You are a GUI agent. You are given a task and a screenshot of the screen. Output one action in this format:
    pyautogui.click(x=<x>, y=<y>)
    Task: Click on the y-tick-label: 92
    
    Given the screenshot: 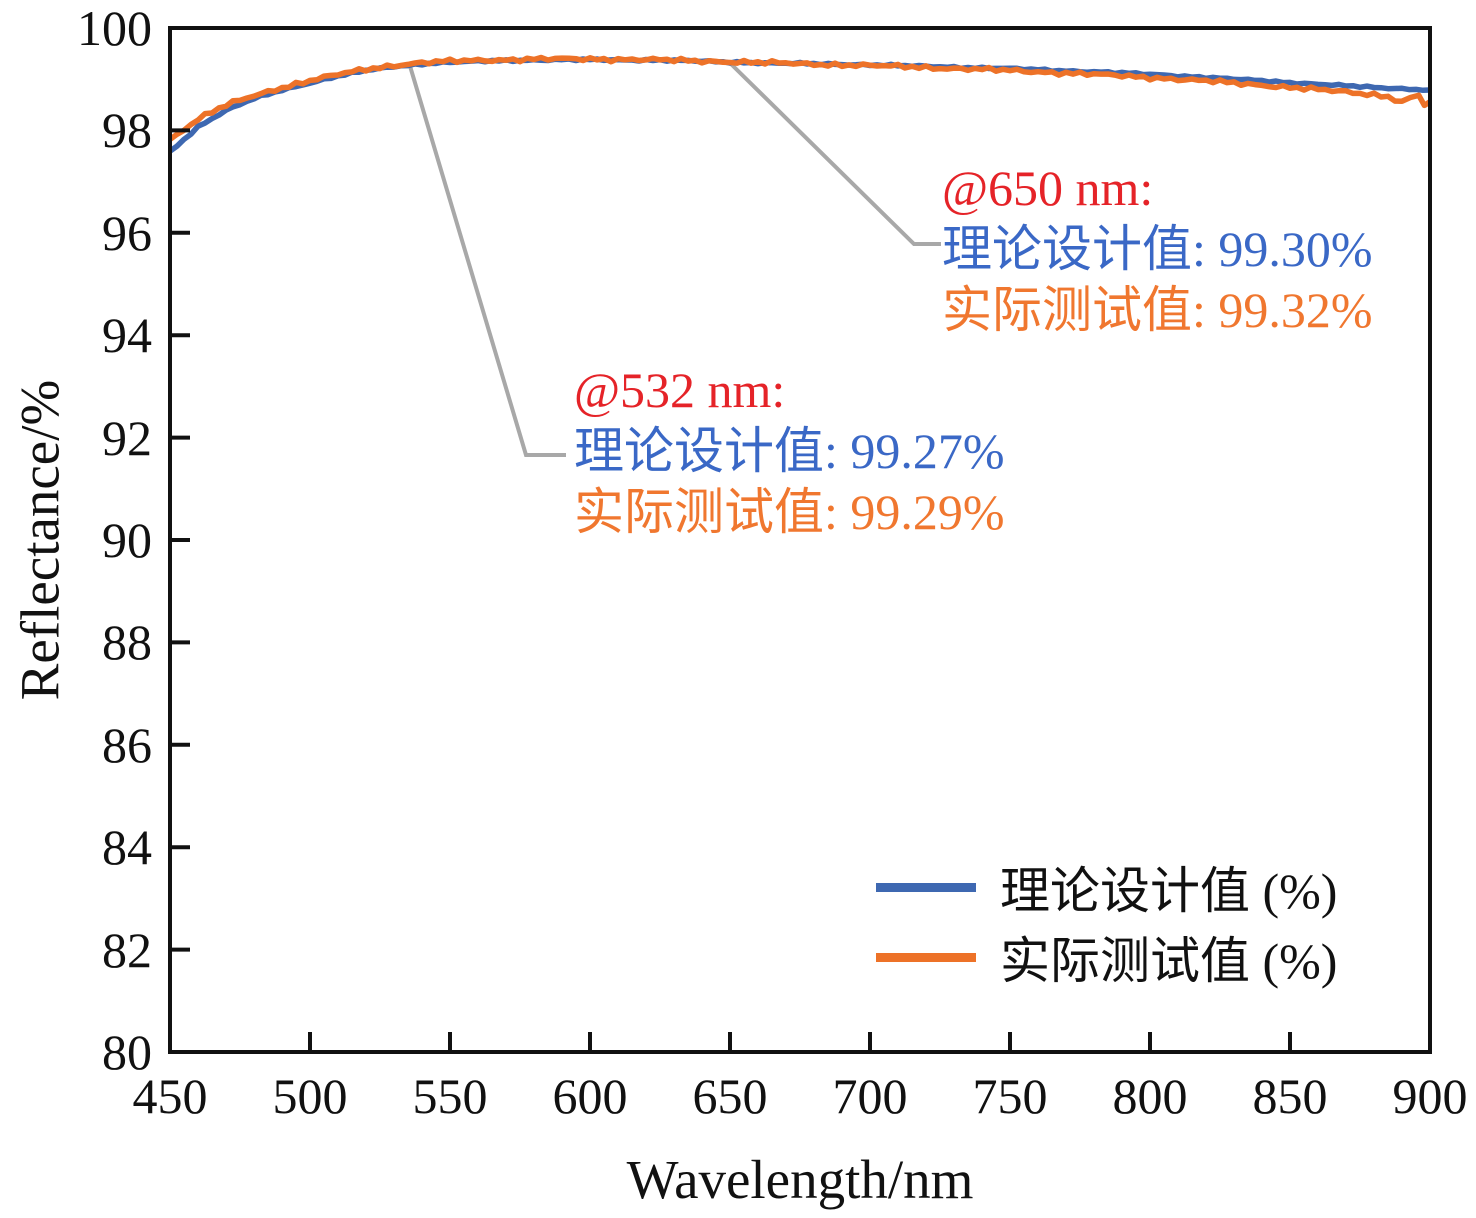 What is the action you would take?
    pyautogui.click(x=127, y=437)
    